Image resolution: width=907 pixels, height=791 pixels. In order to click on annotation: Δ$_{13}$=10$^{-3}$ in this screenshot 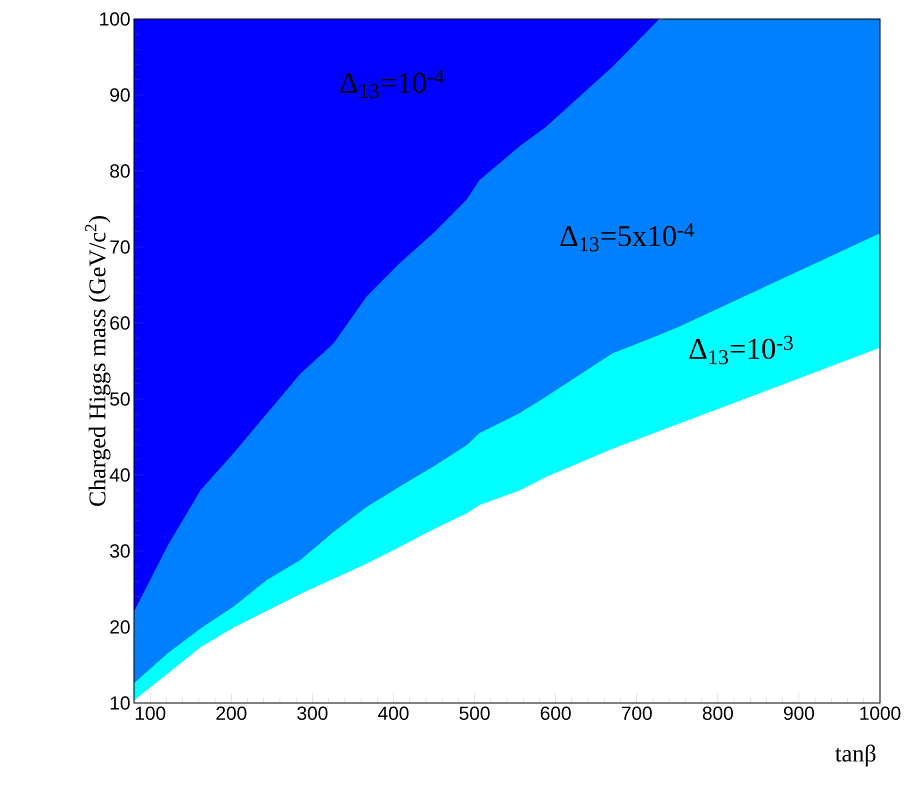, I will do `click(741, 350)`.